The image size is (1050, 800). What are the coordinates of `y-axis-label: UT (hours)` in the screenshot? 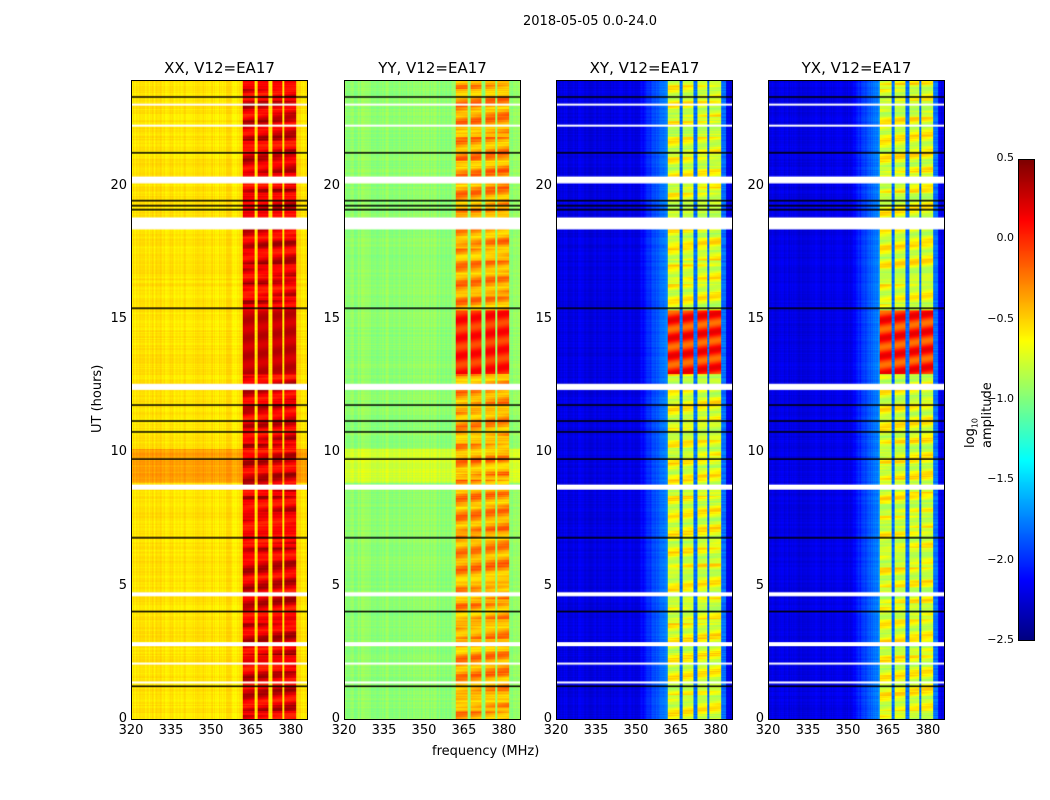 It's located at (97, 398).